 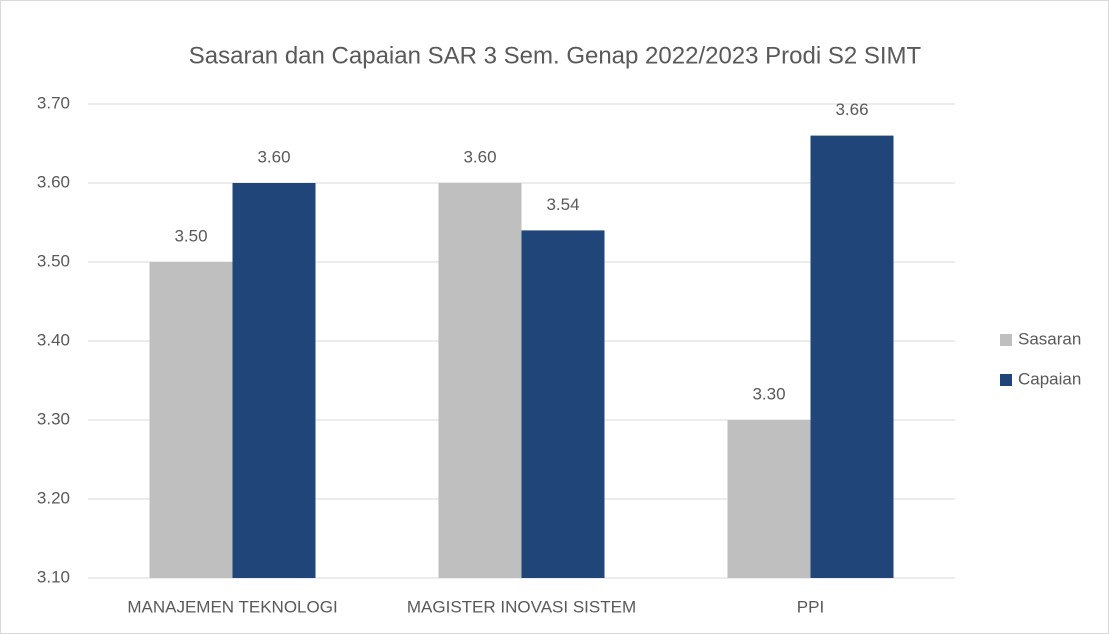 I want to click on y-tick-label: 3.50, so click(x=53, y=260).